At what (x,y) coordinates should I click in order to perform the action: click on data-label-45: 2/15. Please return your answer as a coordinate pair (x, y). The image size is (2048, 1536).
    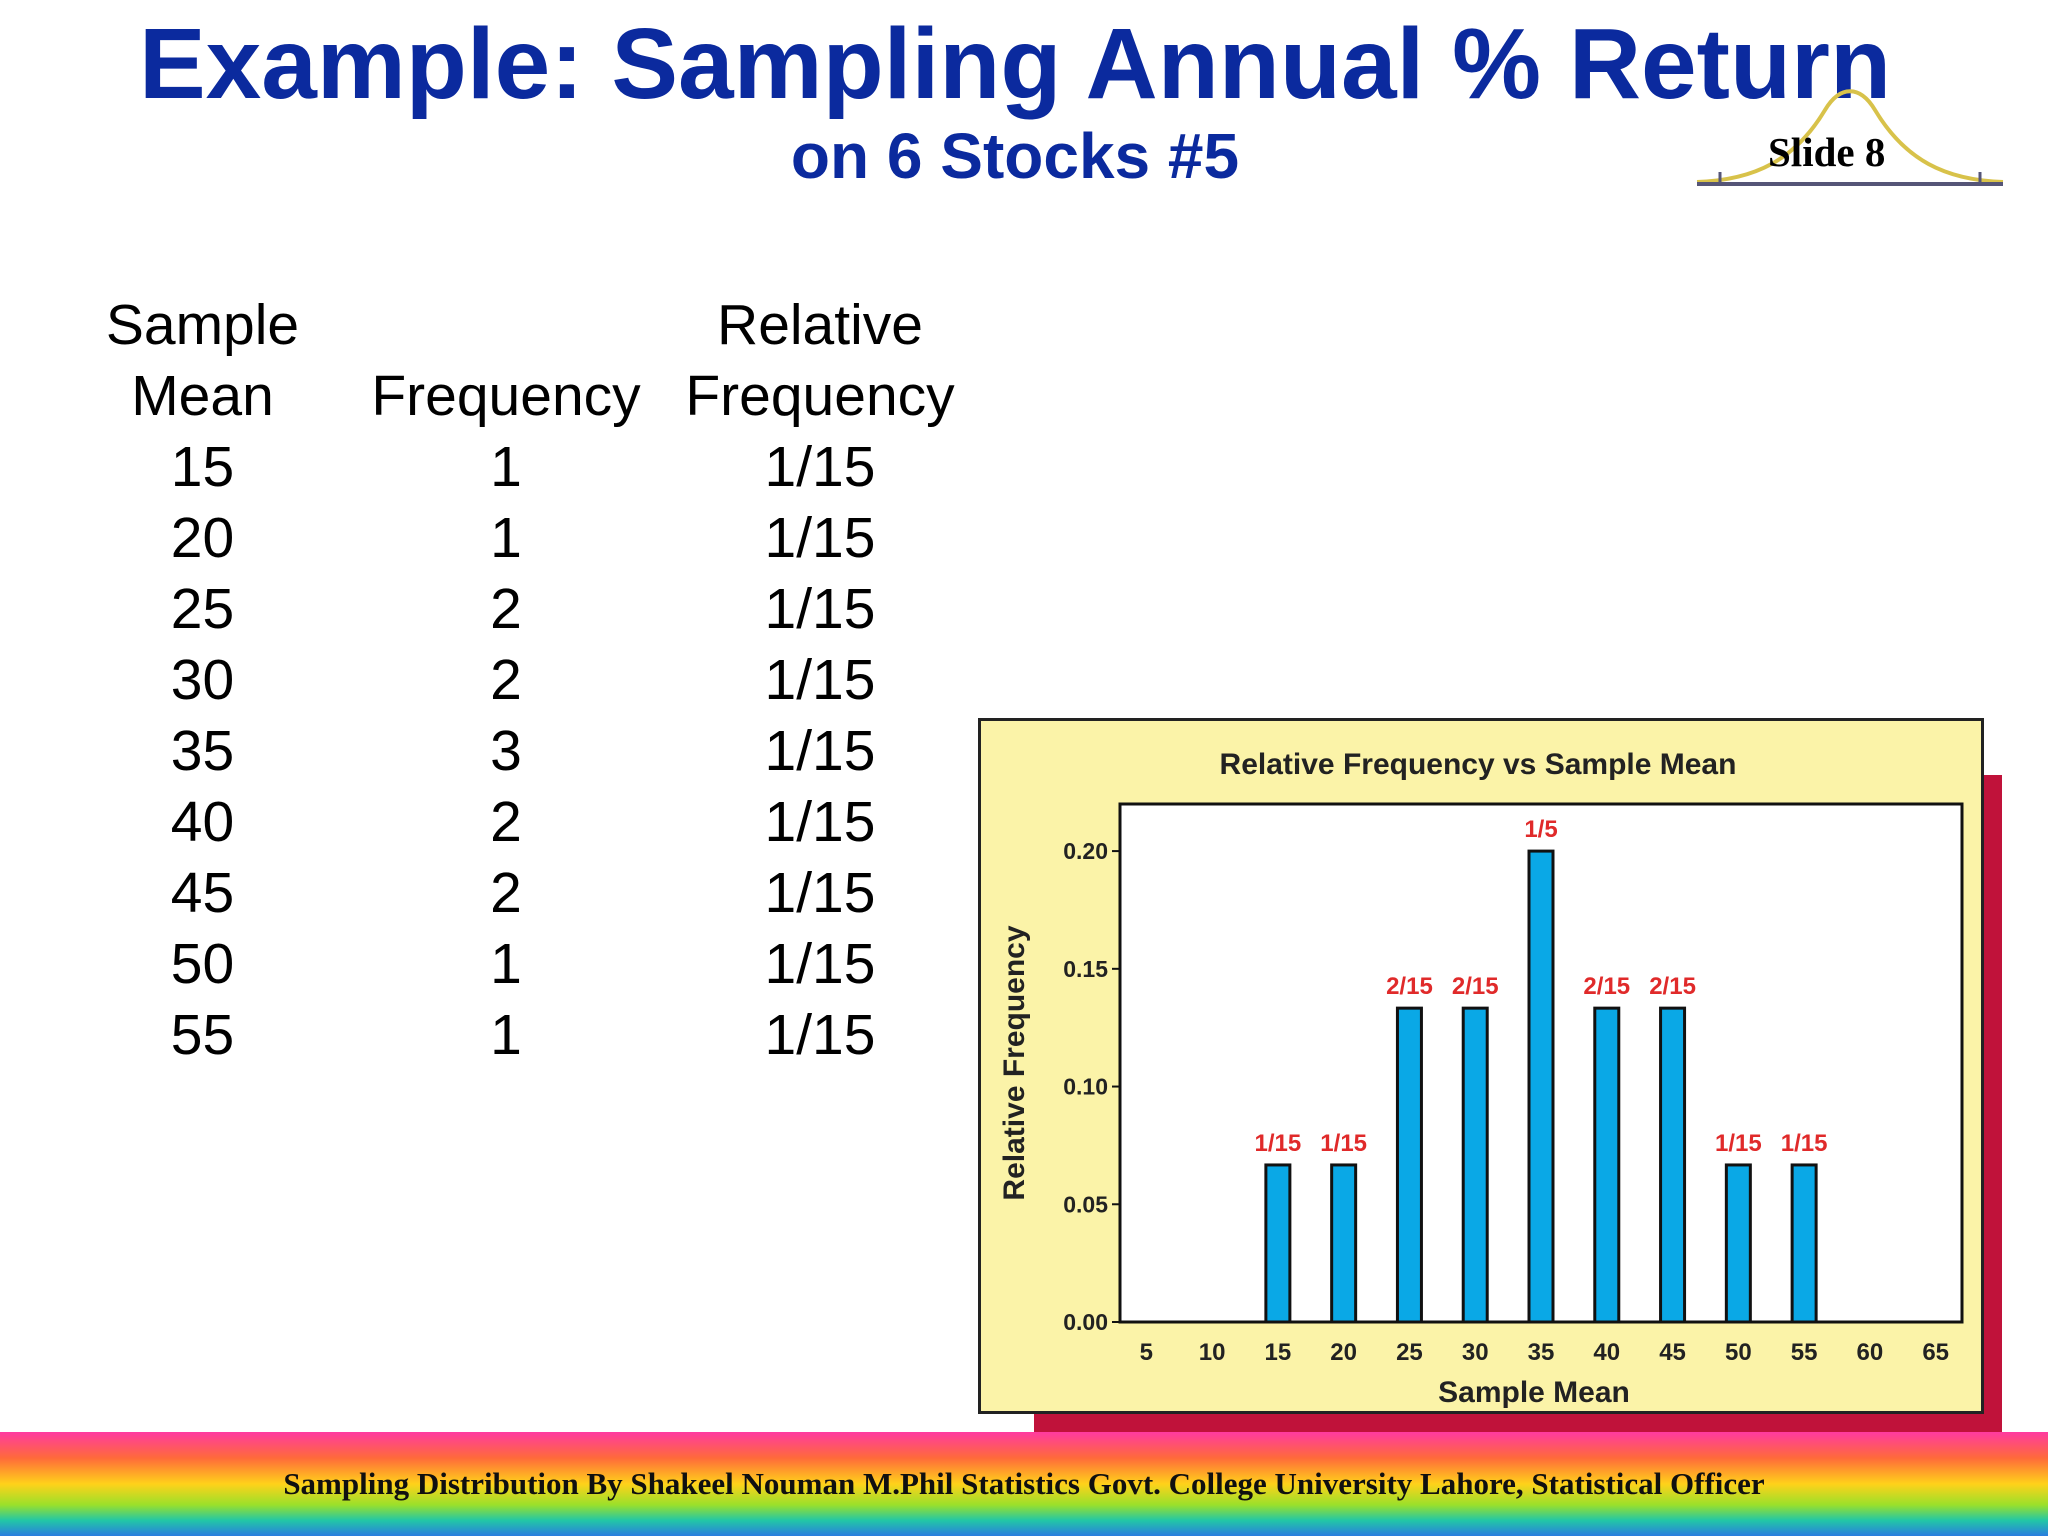
    Looking at the image, I should click on (1672, 986).